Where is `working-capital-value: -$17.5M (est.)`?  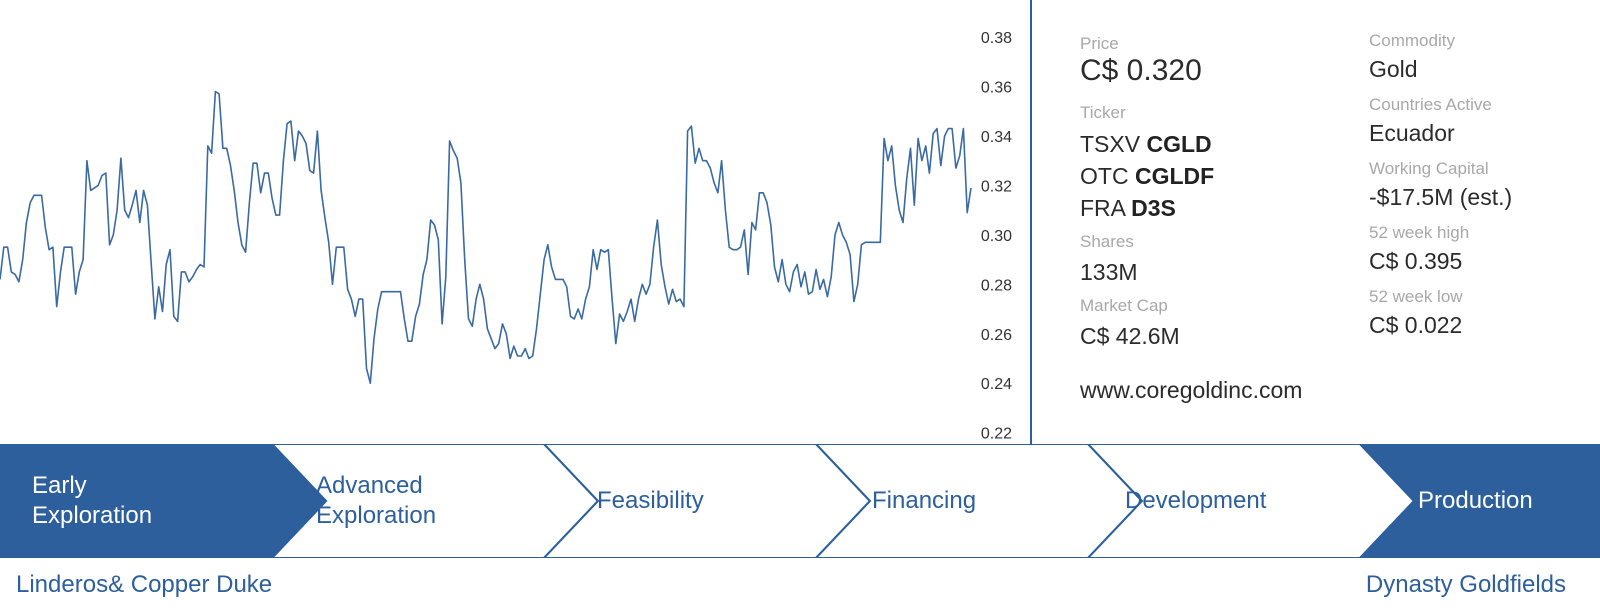
working-capital-value: -$17.5M (est.) is located at coordinates (1441, 197).